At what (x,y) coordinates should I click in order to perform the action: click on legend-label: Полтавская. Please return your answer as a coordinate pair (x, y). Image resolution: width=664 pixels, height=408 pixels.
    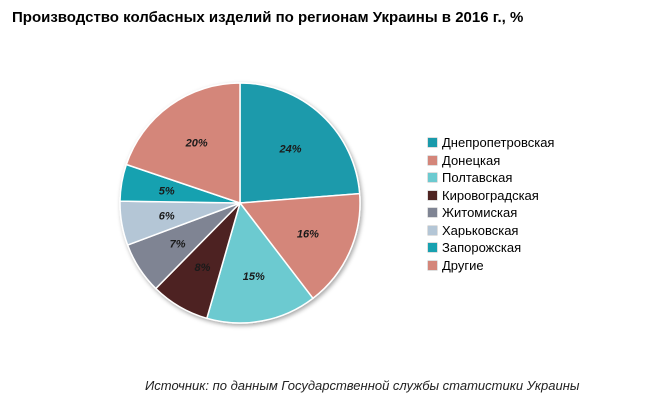
    Looking at the image, I should click on (477, 178).